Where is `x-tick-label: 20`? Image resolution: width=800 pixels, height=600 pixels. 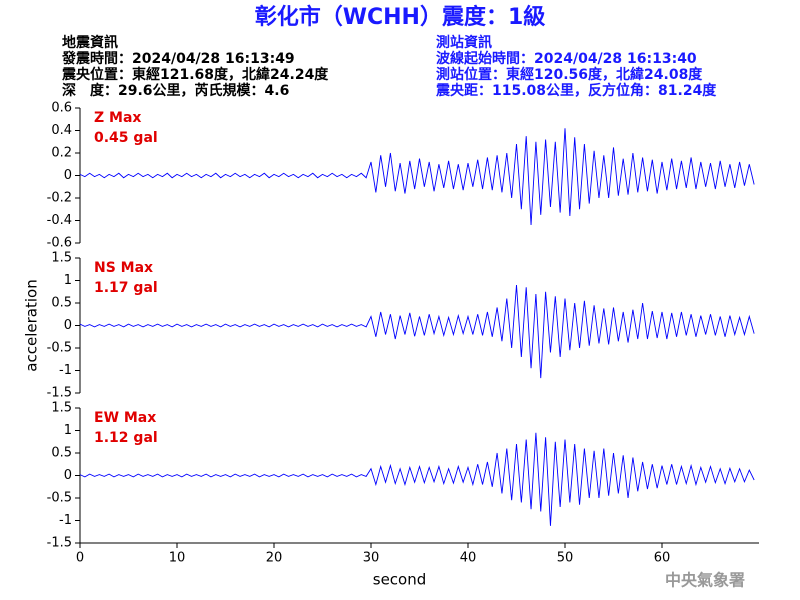 x-tick-label: 20 is located at coordinates (274, 558).